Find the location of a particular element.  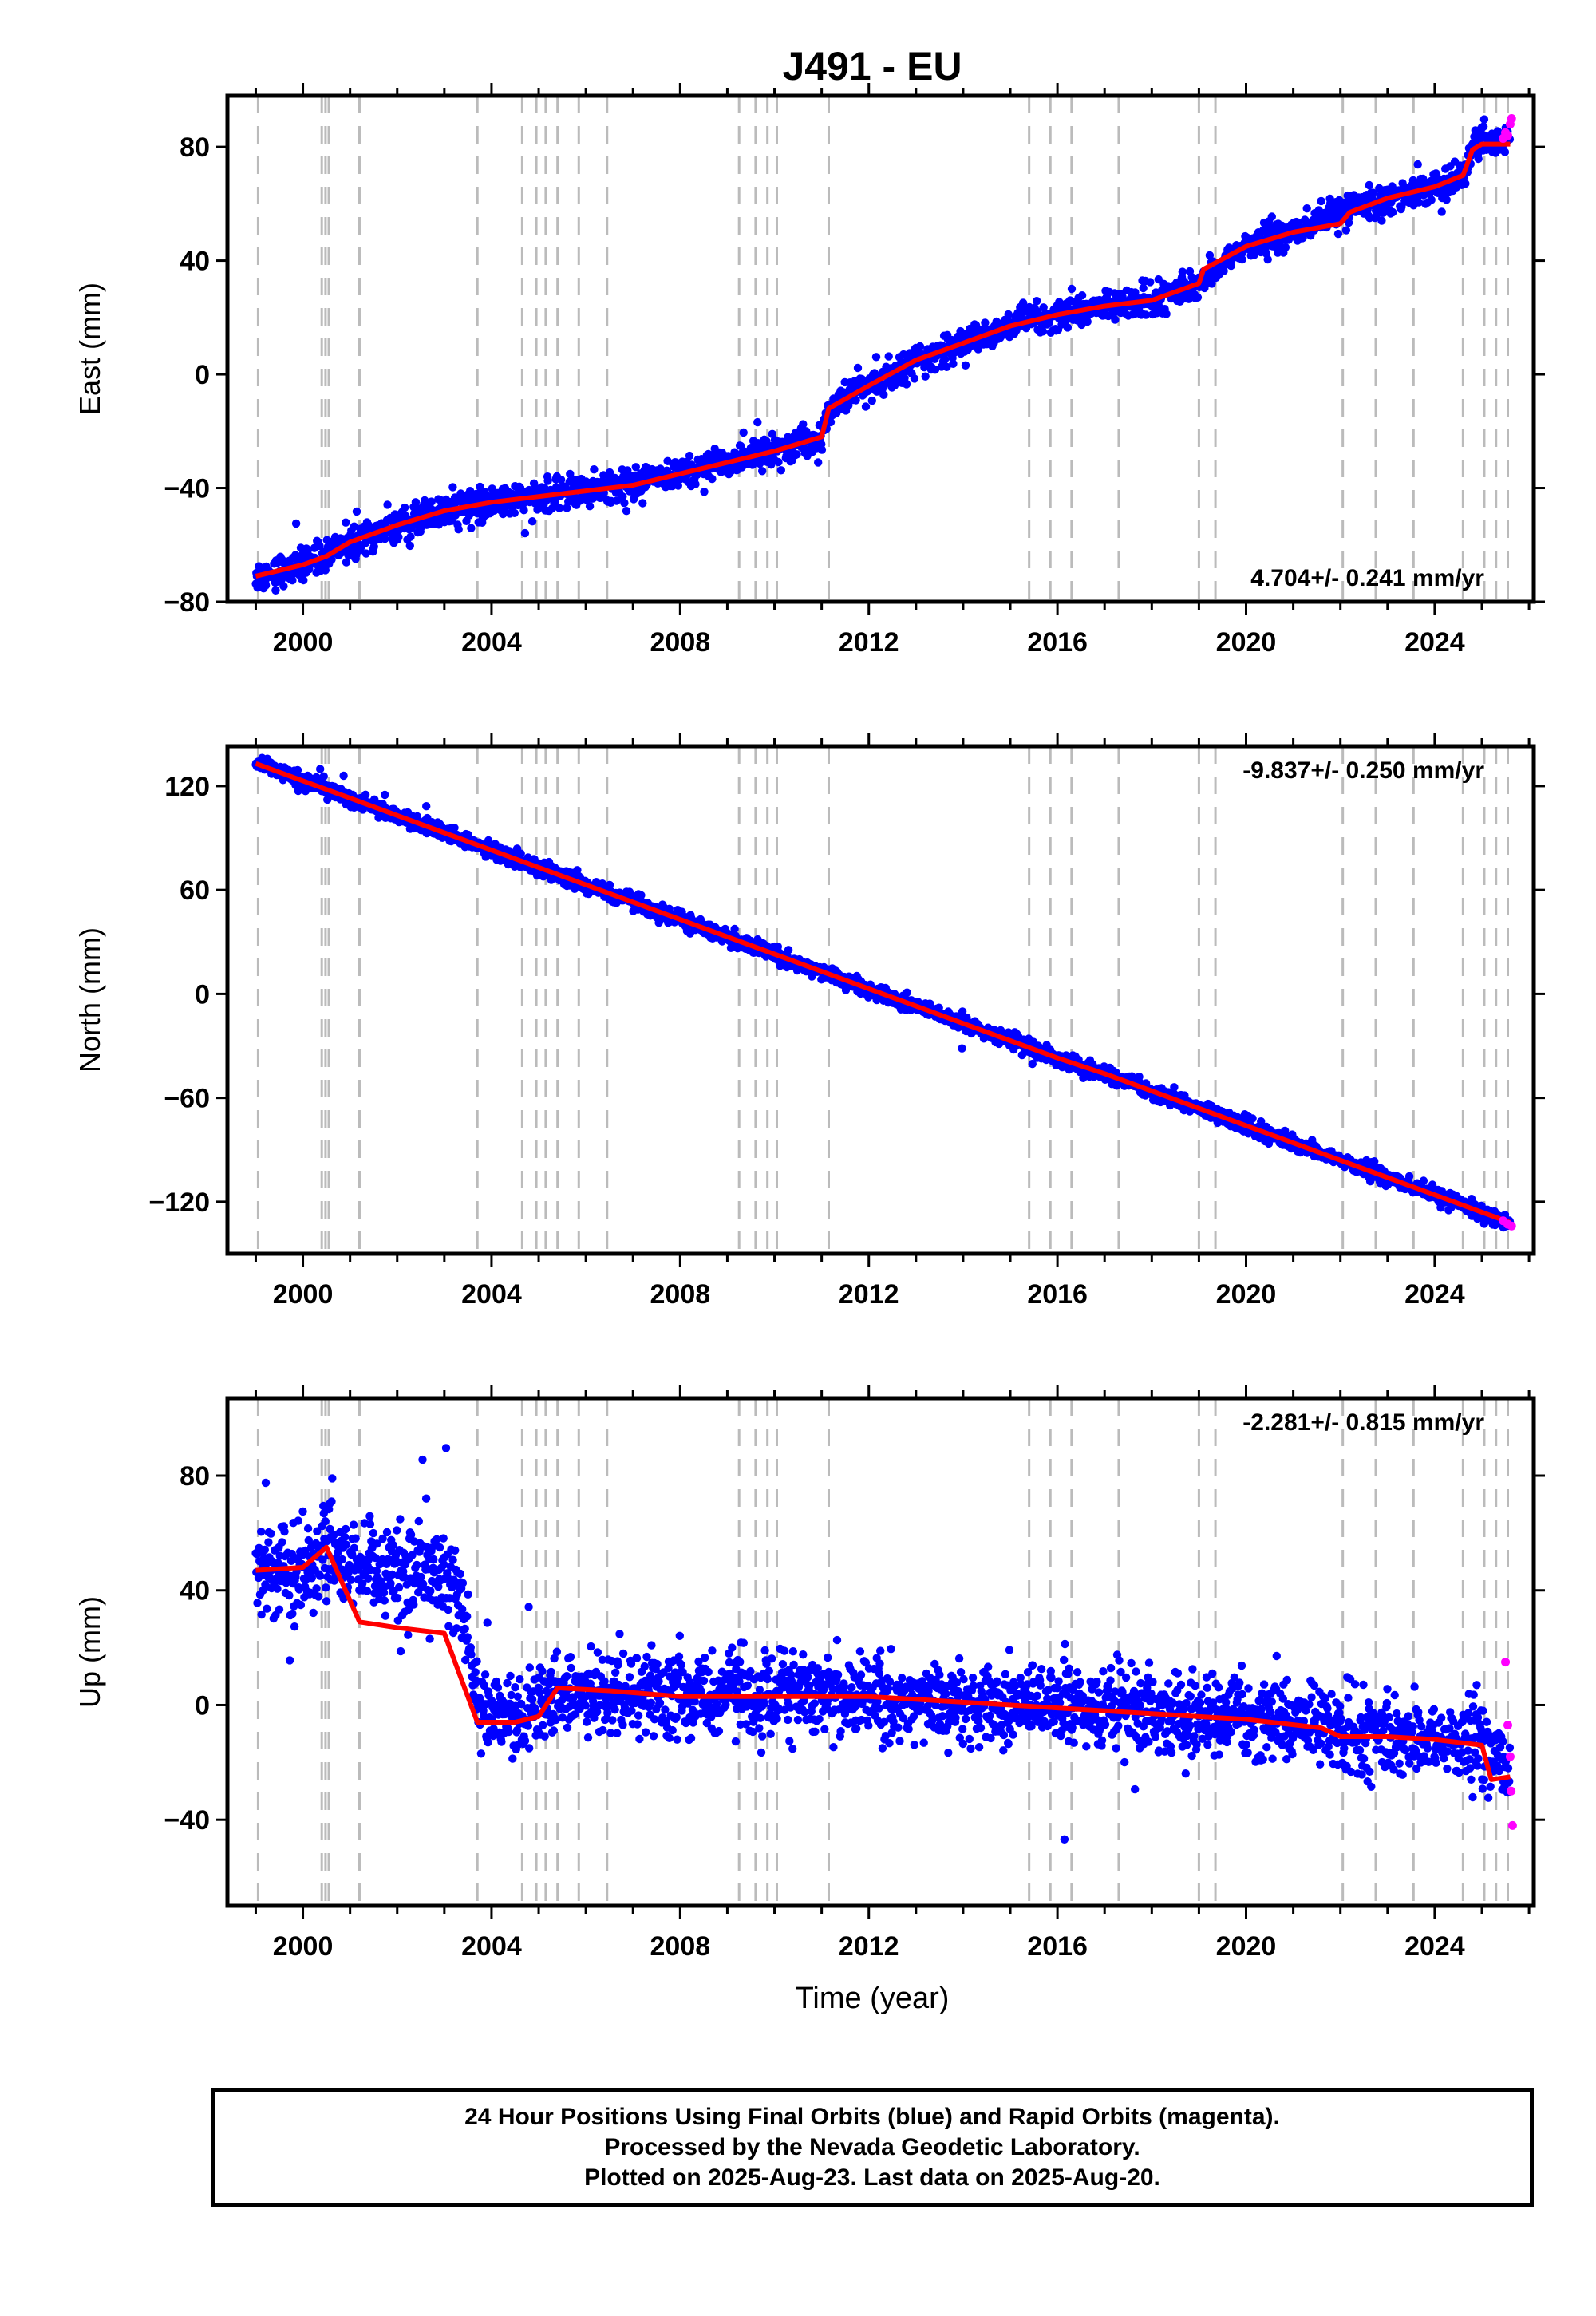

x-tick-label: 2012 is located at coordinates (869, 642).